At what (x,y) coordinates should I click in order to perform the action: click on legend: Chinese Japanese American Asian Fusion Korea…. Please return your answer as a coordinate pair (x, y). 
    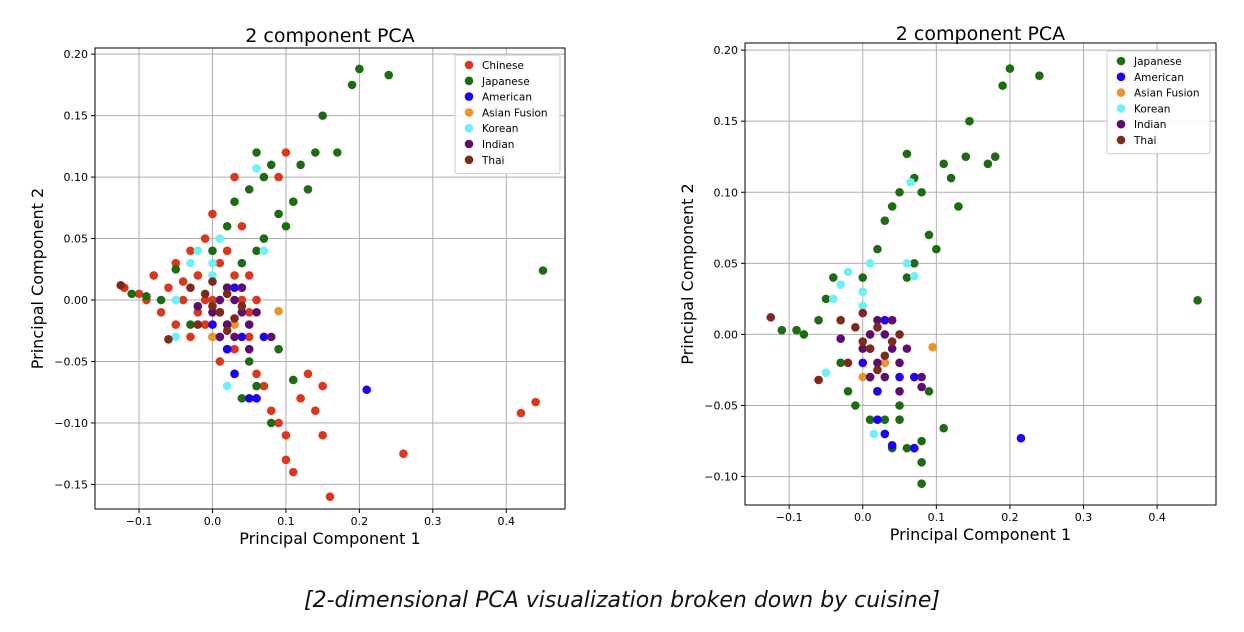
    Looking at the image, I should click on (507, 114).